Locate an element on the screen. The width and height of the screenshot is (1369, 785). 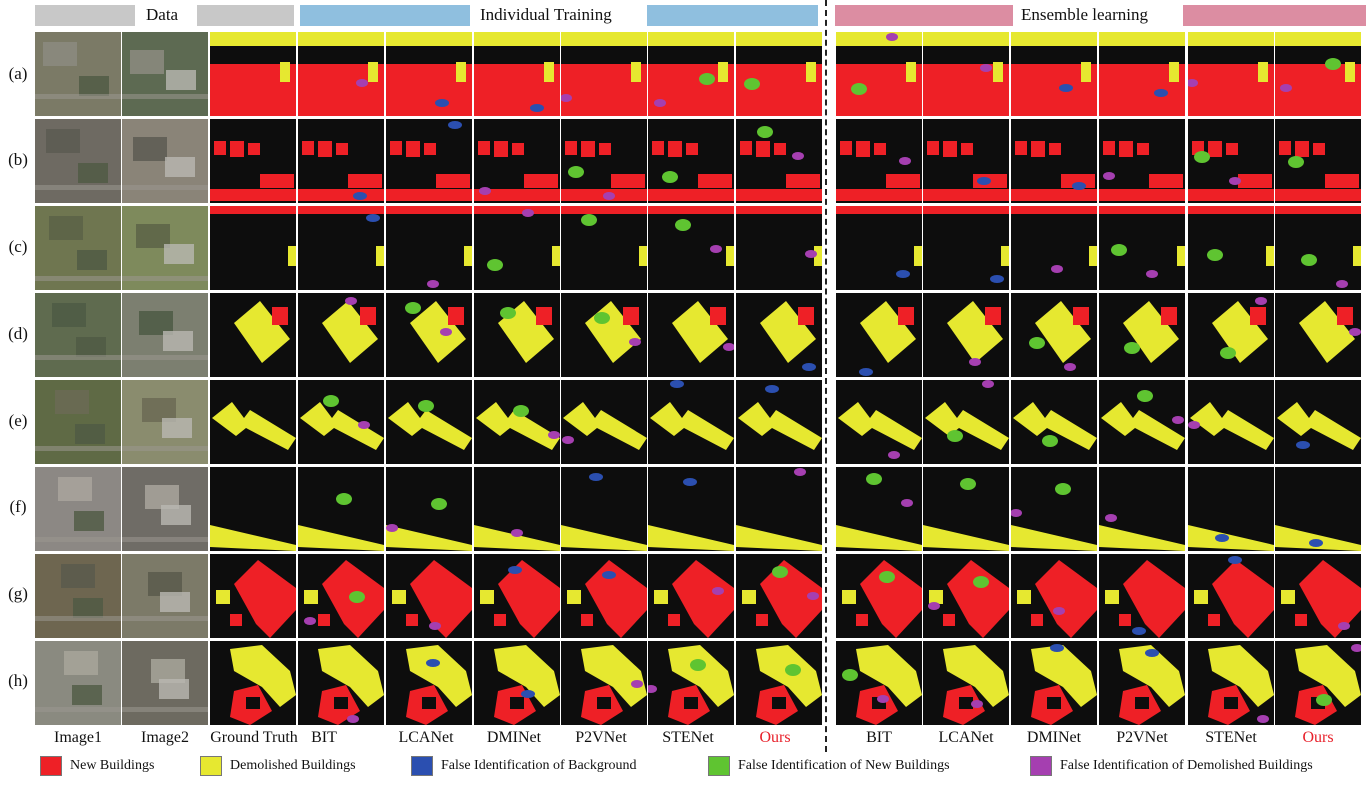
cell-h-image2 is located at coordinates (165, 683).